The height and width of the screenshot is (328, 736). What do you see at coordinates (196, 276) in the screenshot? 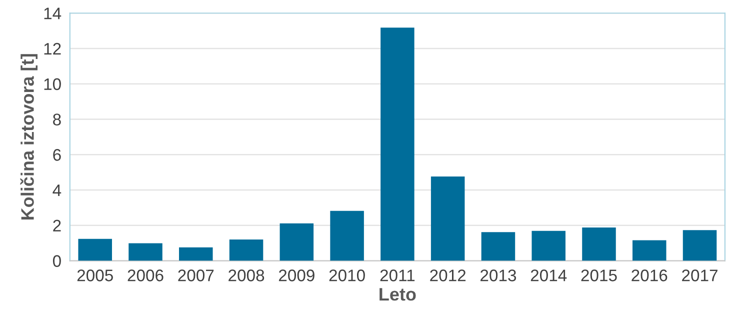
I see `x-tick-label: 2007` at bounding box center [196, 276].